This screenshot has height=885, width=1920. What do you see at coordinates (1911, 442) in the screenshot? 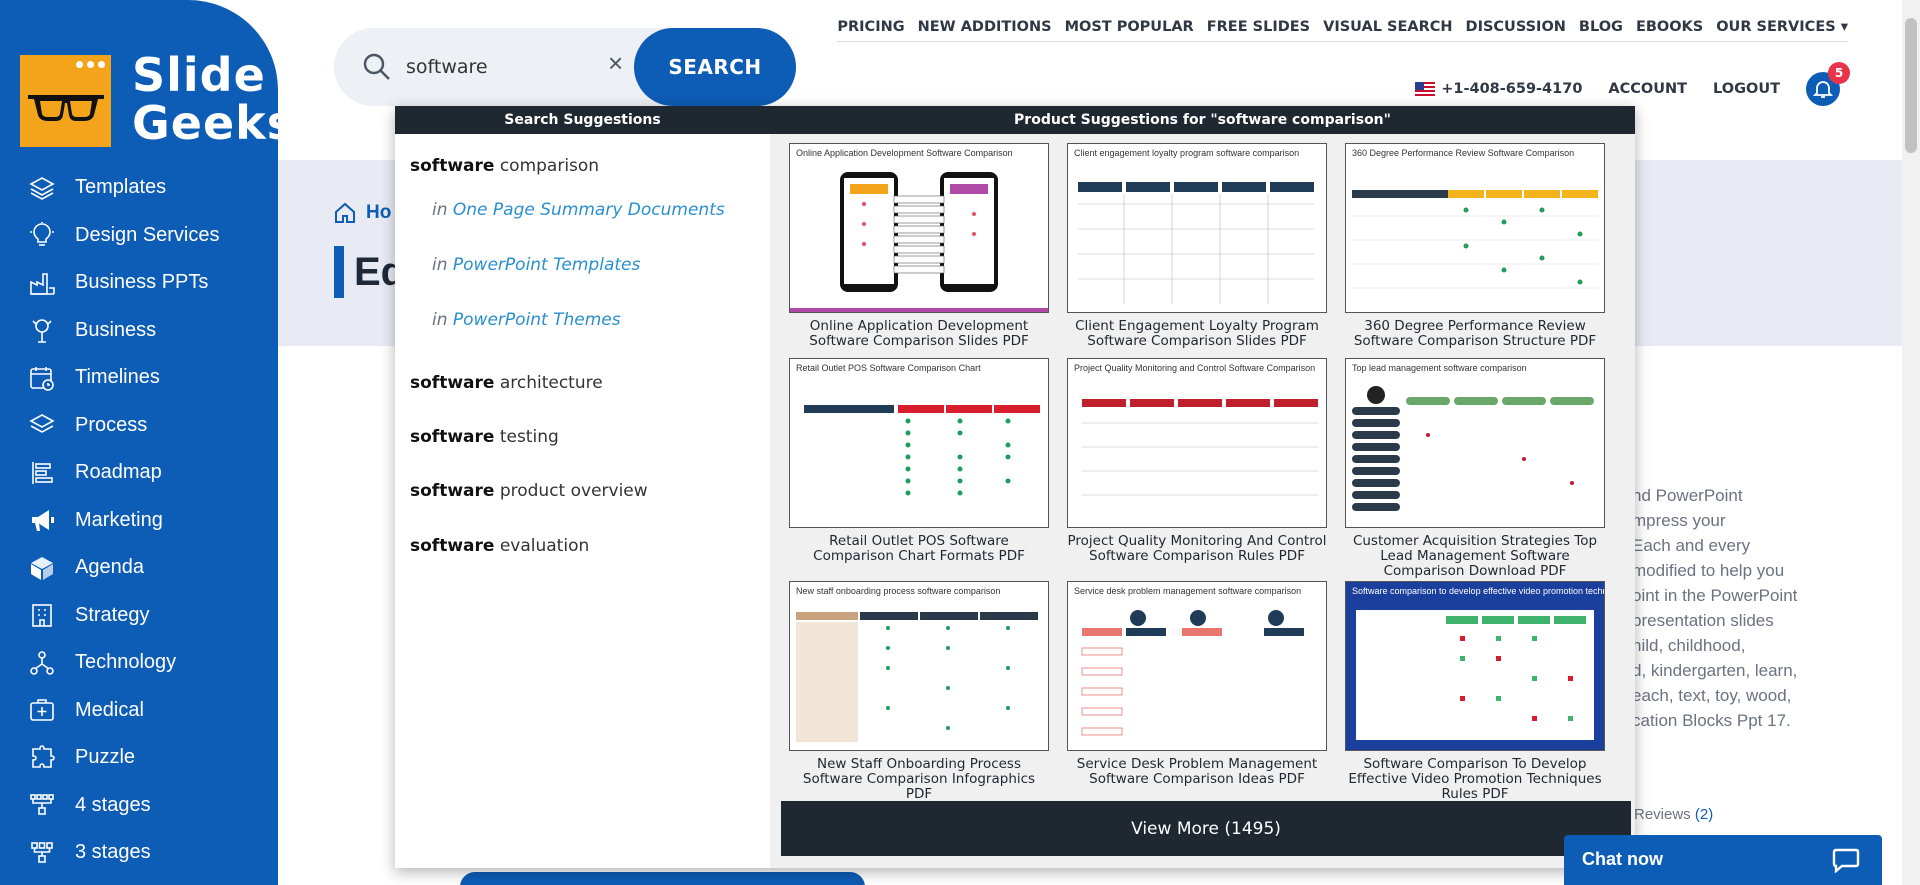
I see `page-scrollbar` at bounding box center [1911, 442].